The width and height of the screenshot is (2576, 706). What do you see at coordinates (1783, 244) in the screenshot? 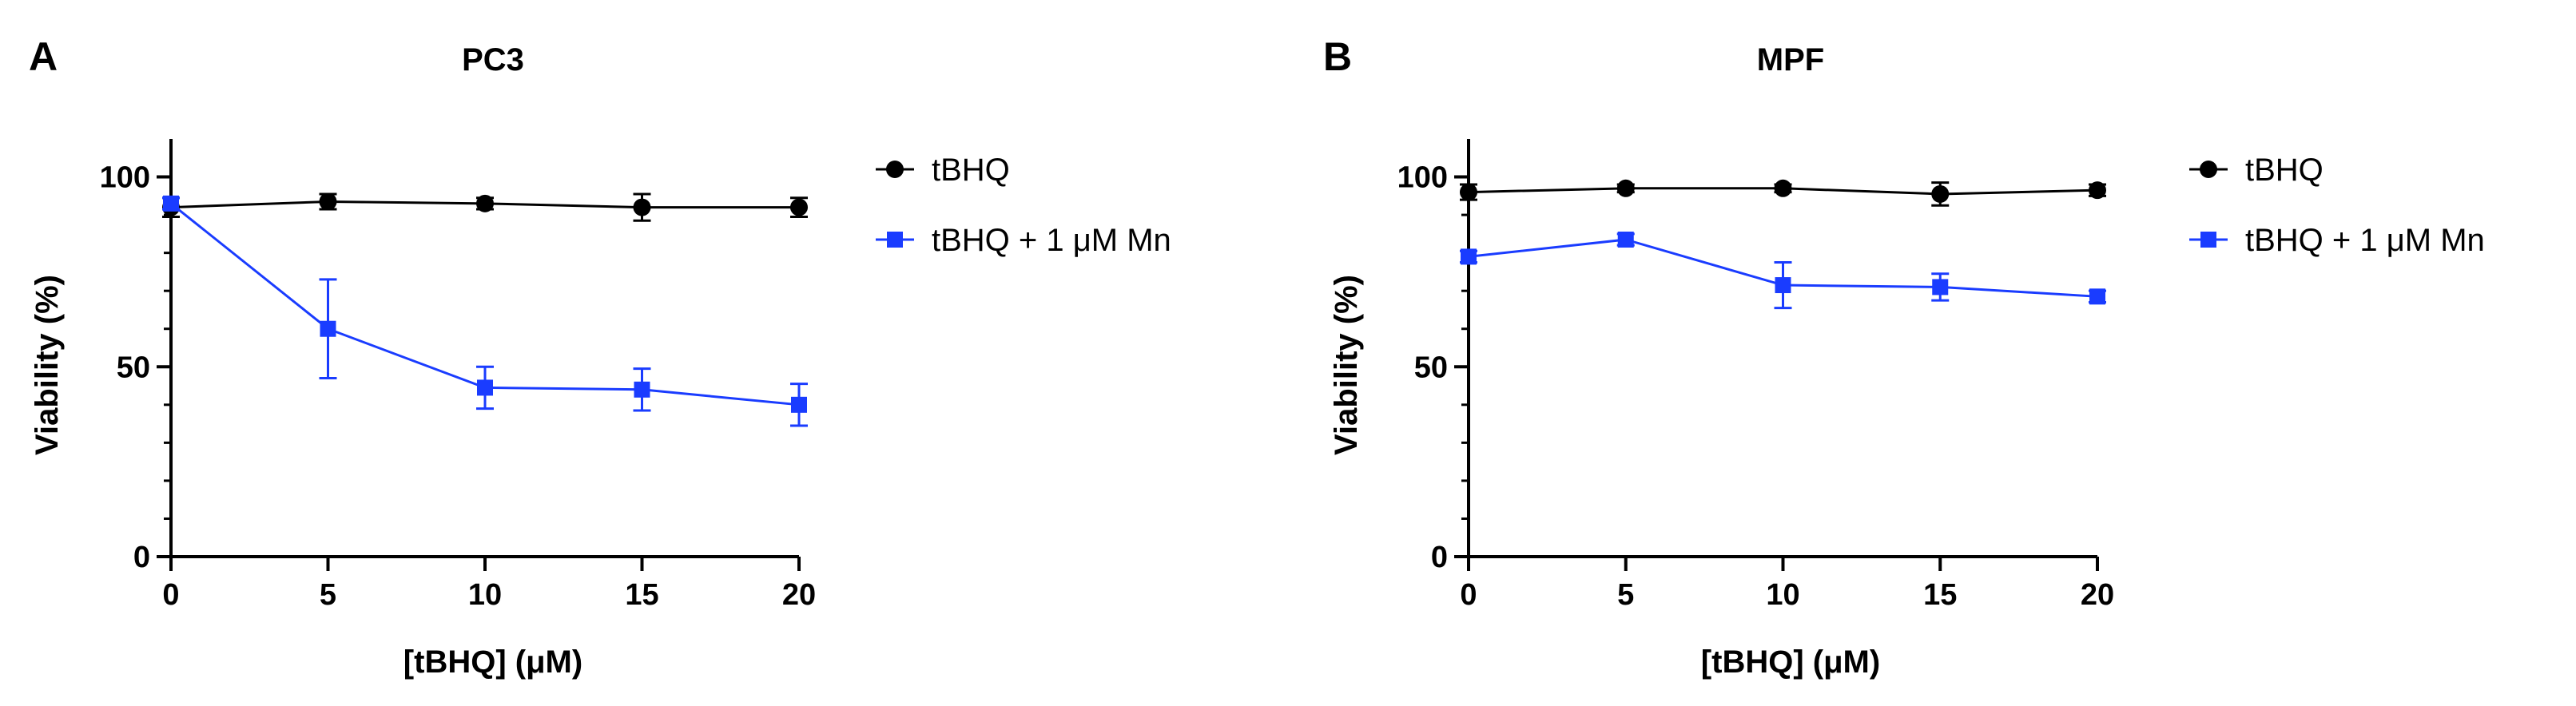
I see `panel-b-plot-area` at bounding box center [1783, 244].